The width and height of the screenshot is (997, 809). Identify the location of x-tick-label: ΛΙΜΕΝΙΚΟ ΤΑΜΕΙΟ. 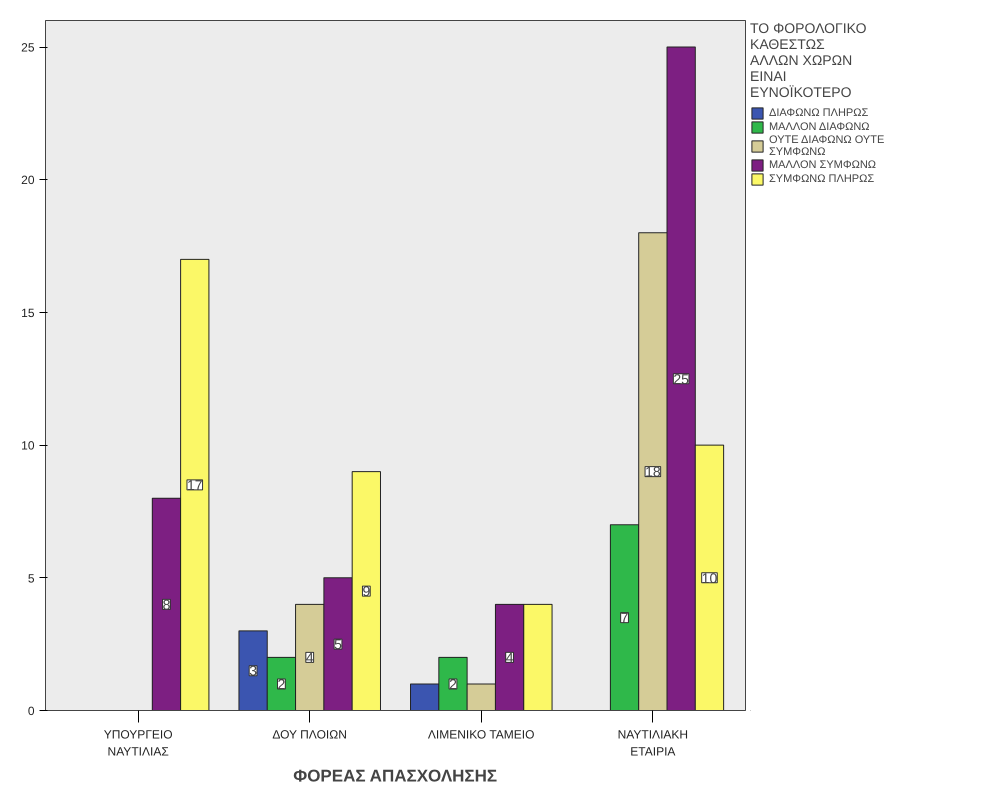
(481, 735).